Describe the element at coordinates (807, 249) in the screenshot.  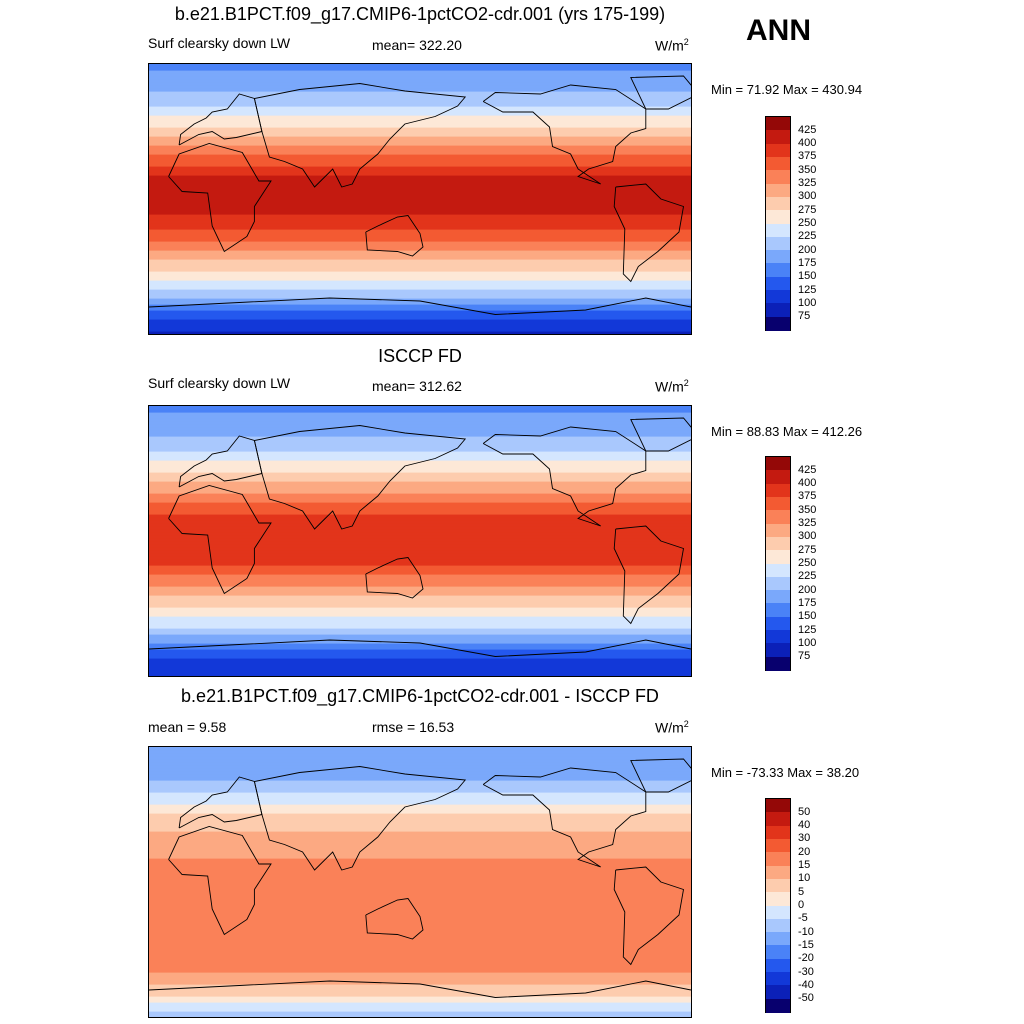
I see `colorbar-tick-label: 200` at that location.